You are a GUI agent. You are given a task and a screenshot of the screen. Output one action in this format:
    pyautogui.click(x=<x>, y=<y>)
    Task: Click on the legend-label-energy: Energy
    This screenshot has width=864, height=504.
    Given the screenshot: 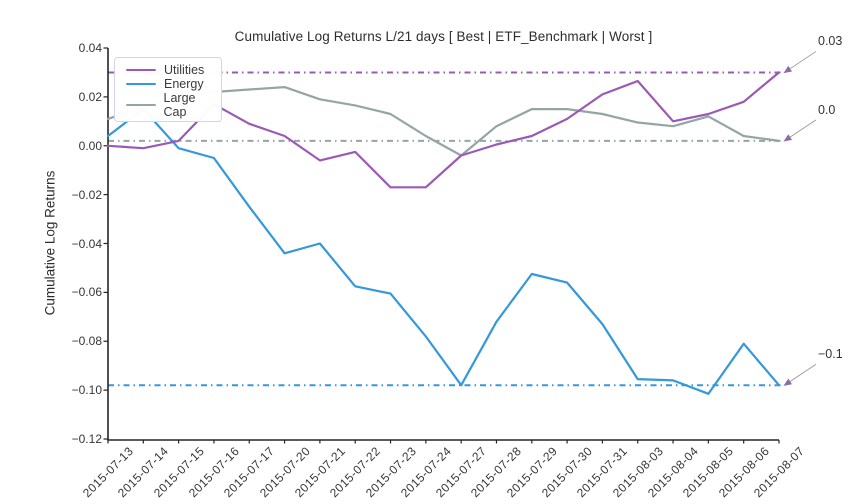 What is the action you would take?
    pyautogui.click(x=184, y=84)
    